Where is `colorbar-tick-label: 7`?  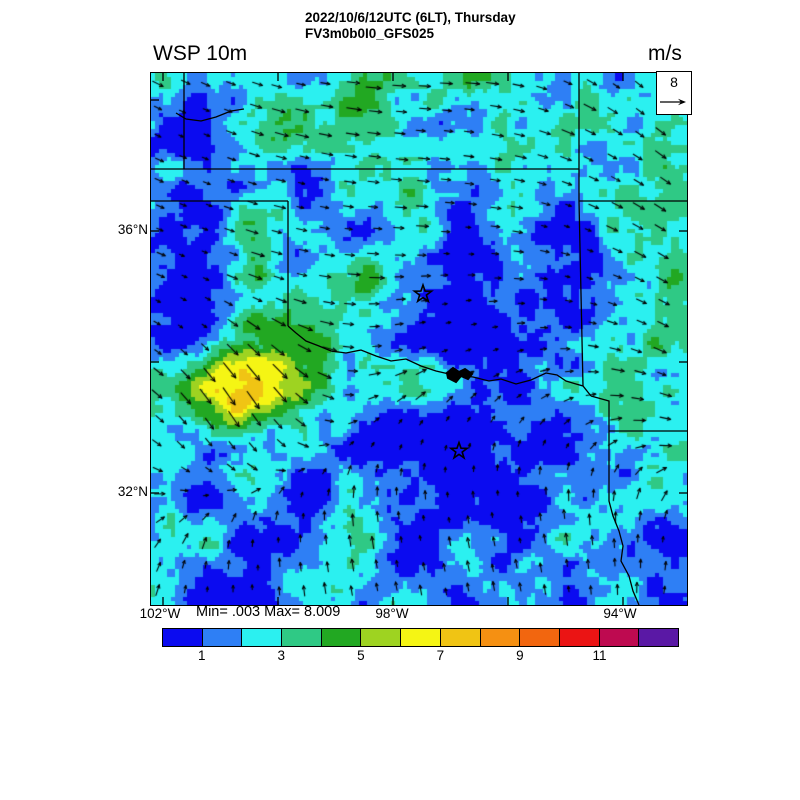 colorbar-tick-label: 7 is located at coordinates (440, 655).